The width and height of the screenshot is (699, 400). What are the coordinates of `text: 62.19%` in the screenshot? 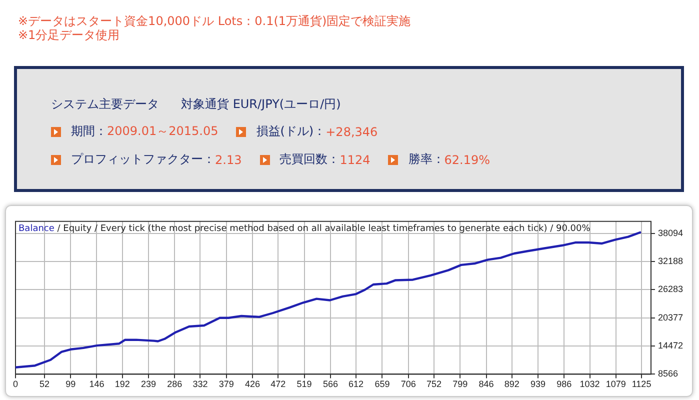 It's located at (467, 159).